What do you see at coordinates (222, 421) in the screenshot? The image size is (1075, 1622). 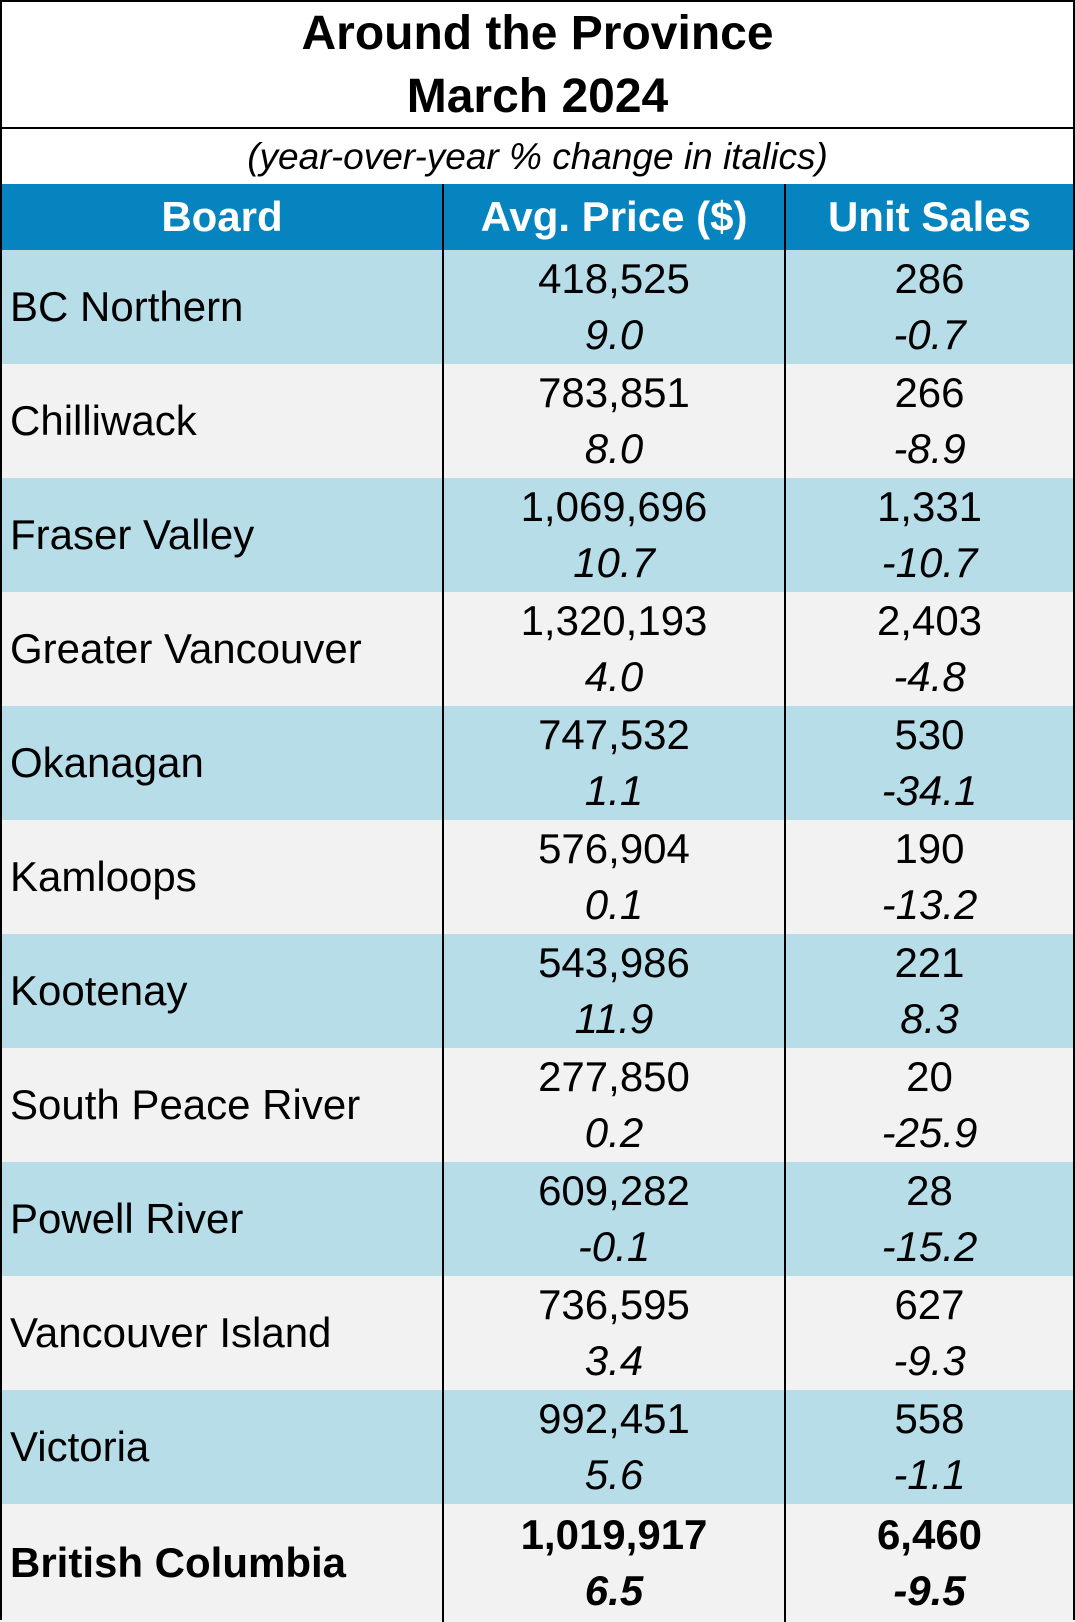 I see `board-name: Chilliwack` at bounding box center [222, 421].